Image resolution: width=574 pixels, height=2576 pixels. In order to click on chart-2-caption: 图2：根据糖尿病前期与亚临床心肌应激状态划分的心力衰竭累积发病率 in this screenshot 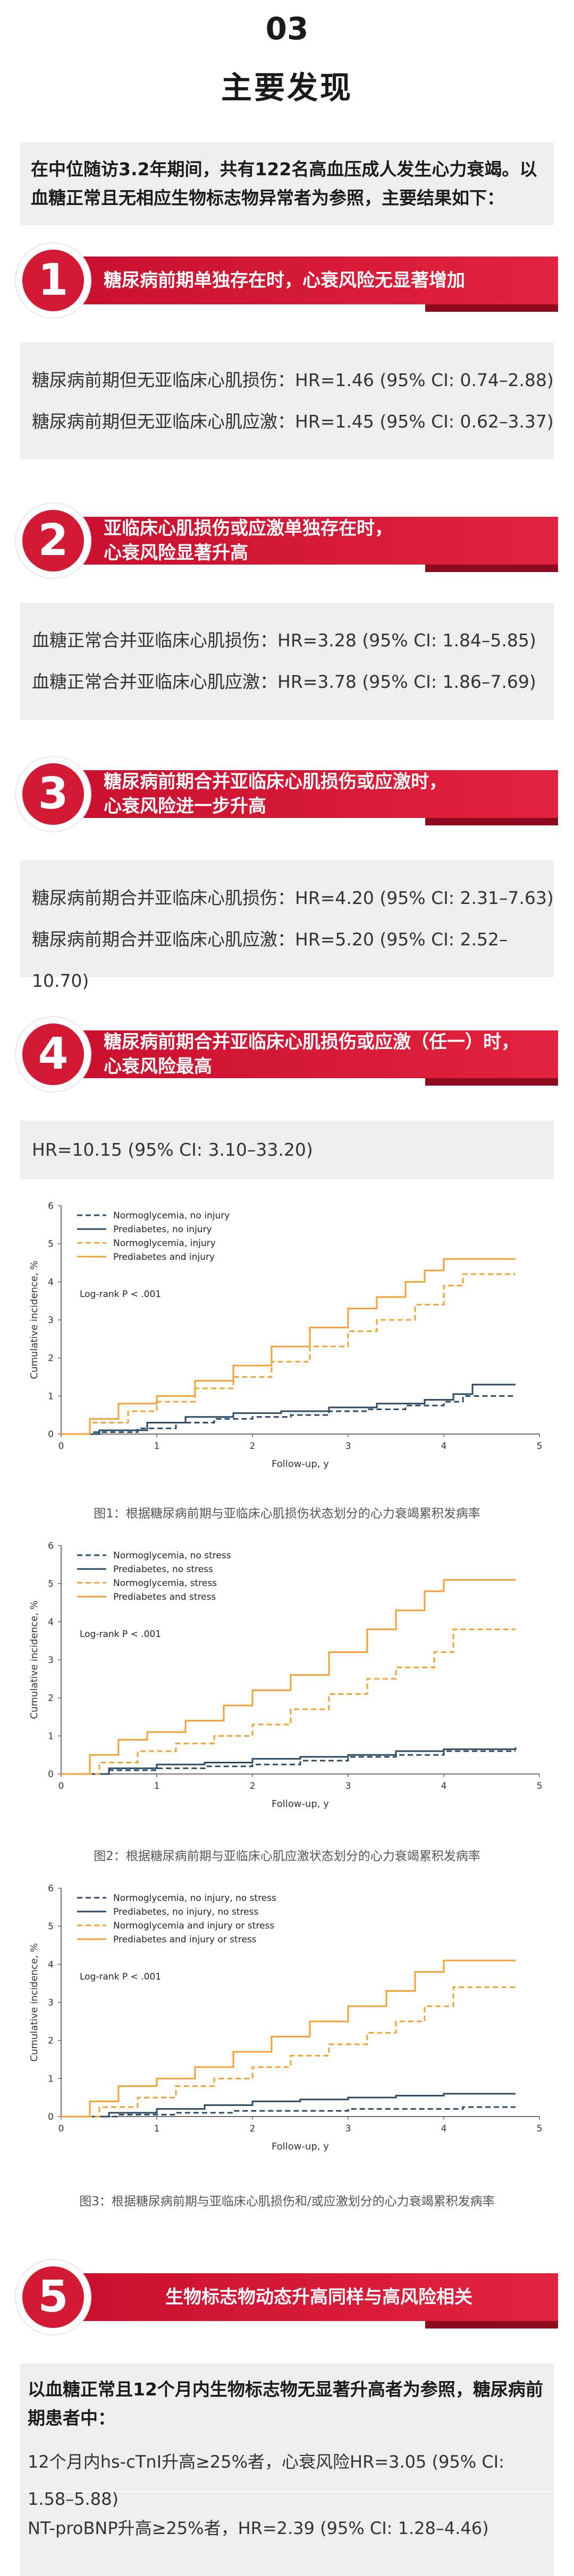, I will do `click(287, 1856)`.